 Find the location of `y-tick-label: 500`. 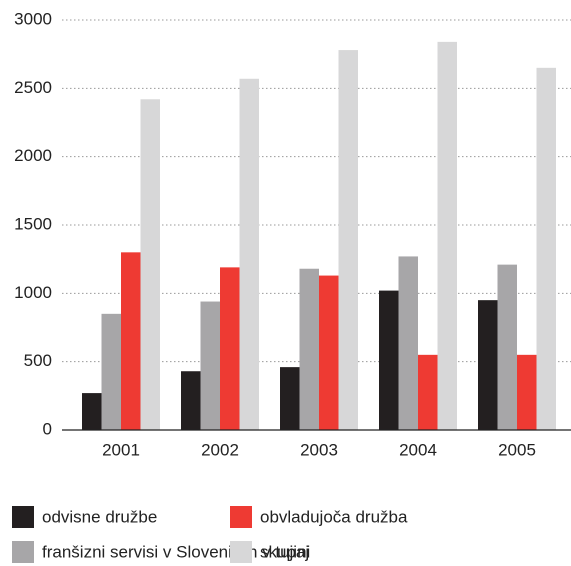

y-tick-label: 500 is located at coordinates (38, 360).